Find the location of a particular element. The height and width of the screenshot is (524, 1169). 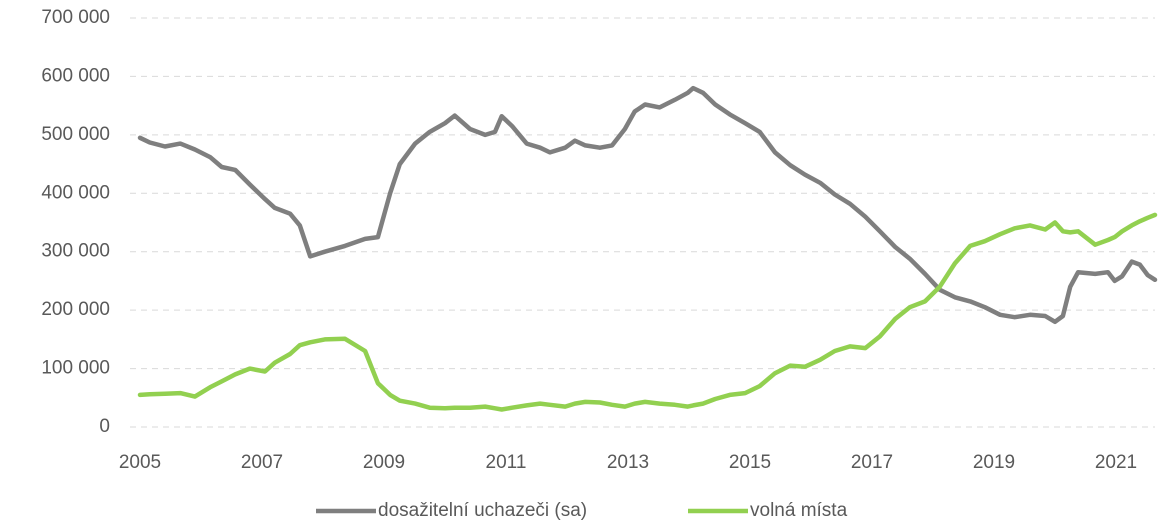

y-tick-label: 100 000 is located at coordinates (75, 368).